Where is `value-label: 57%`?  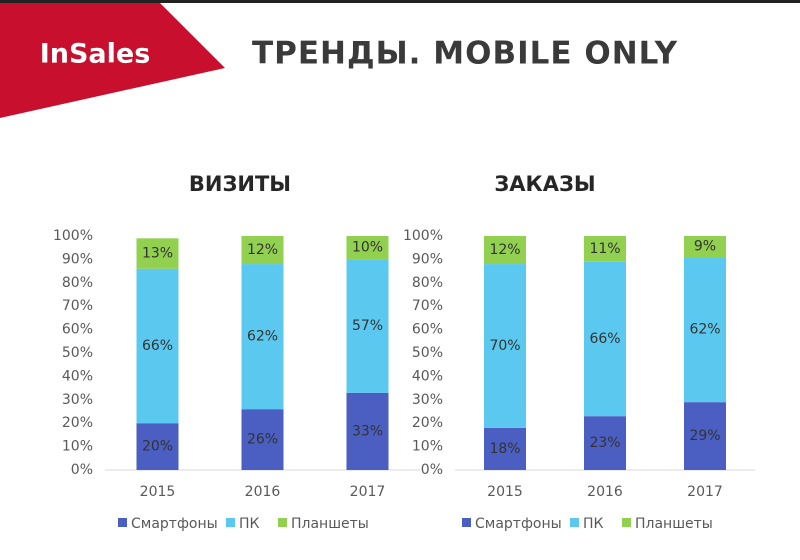 value-label: 57% is located at coordinates (367, 326).